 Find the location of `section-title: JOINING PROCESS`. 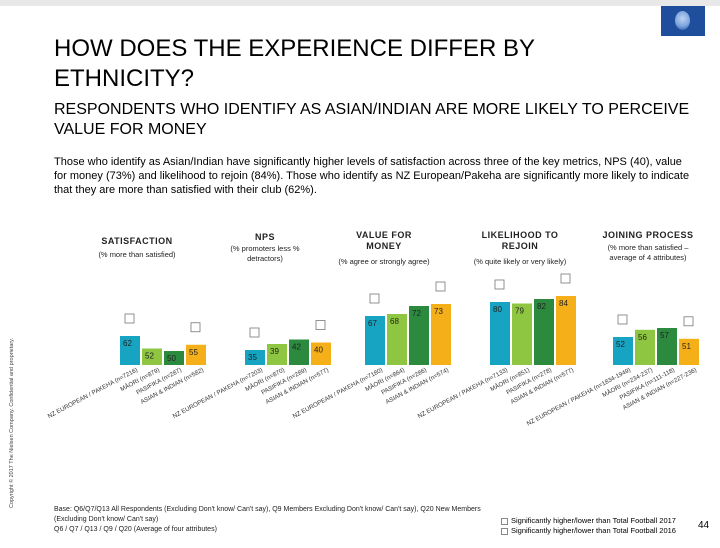

section-title: JOINING PROCESS is located at coordinates (647, 235).